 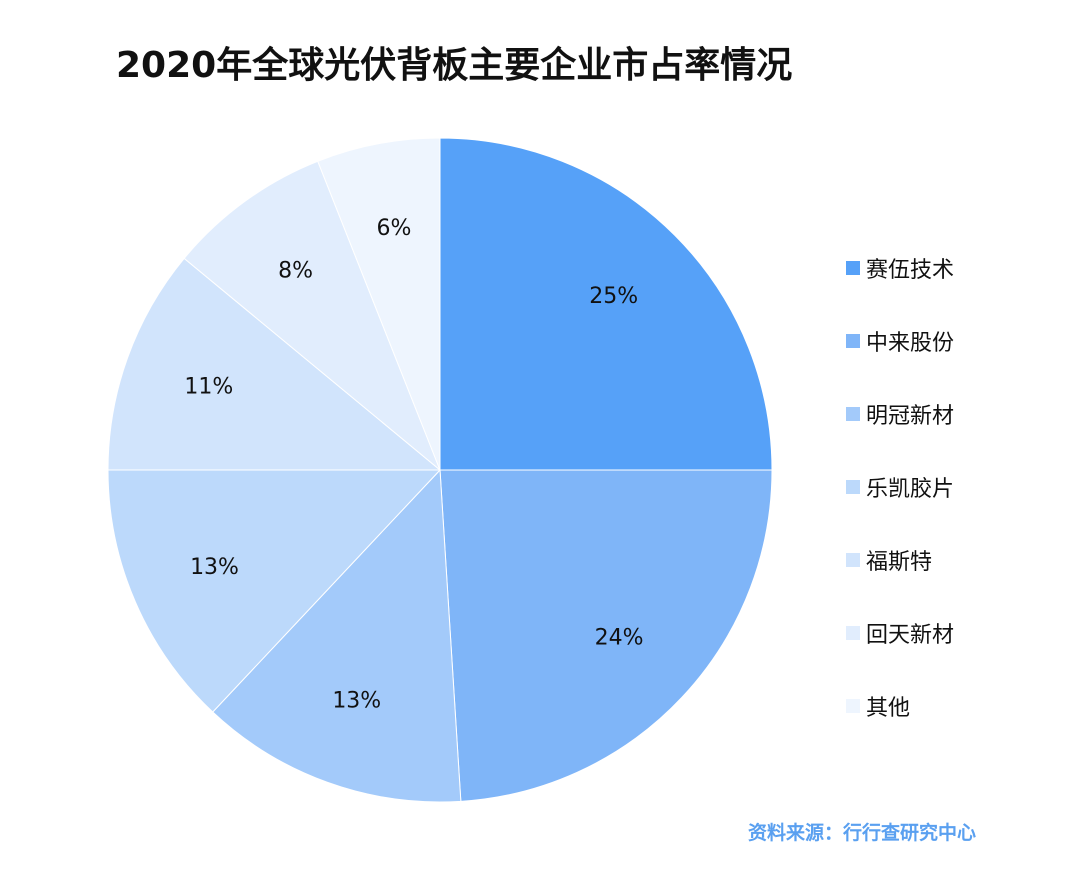 I want to click on pie-data-label-3: 13%, so click(x=356, y=701).